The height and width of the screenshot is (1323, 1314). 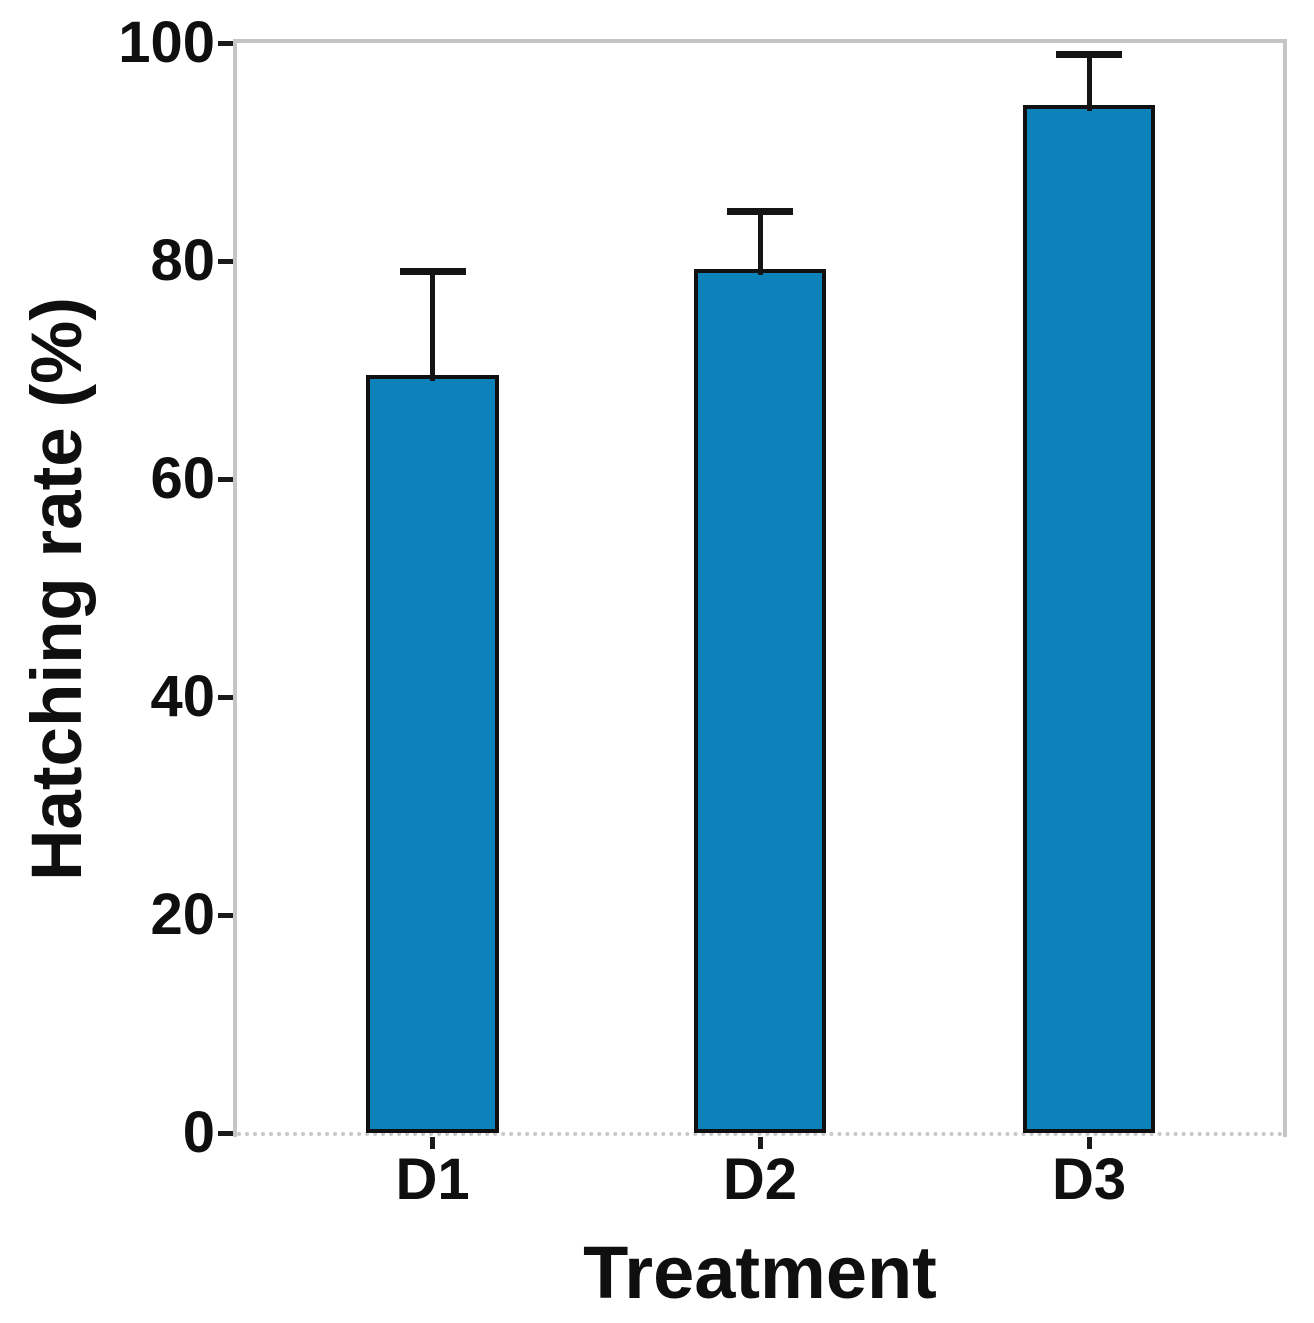 What do you see at coordinates (1089, 83) in the screenshot?
I see `error-bar-stem-d3` at bounding box center [1089, 83].